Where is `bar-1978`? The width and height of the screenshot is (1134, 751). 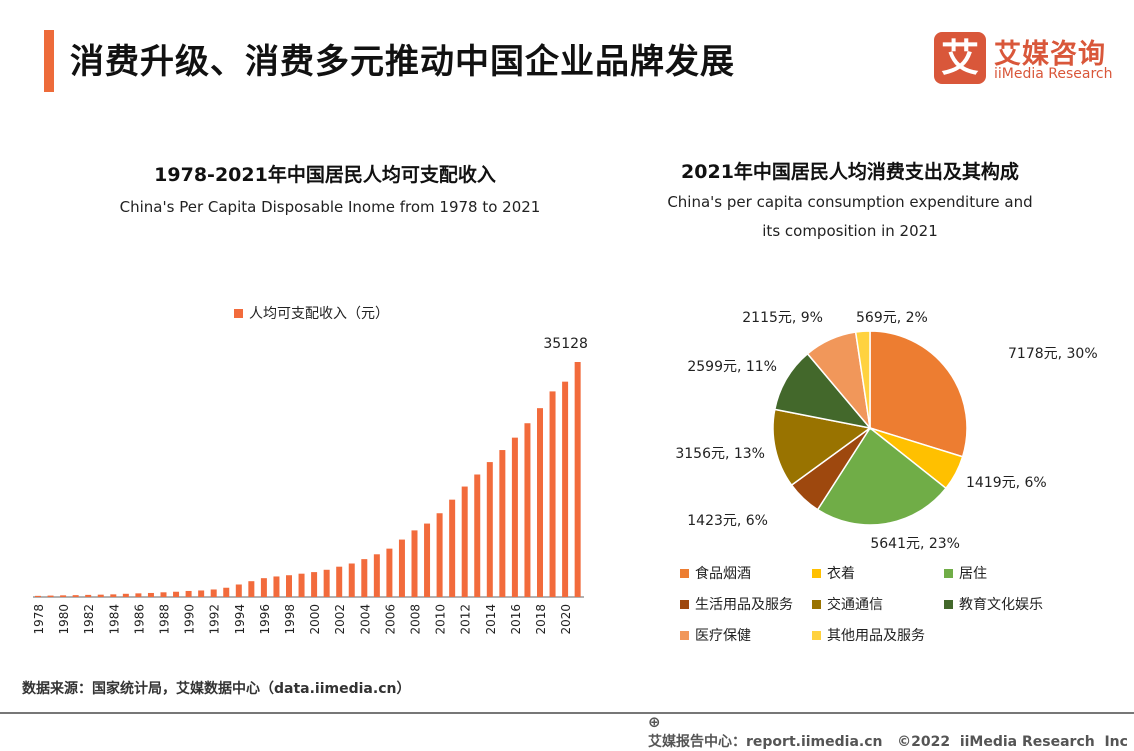 bar-1978 is located at coordinates (38, 596).